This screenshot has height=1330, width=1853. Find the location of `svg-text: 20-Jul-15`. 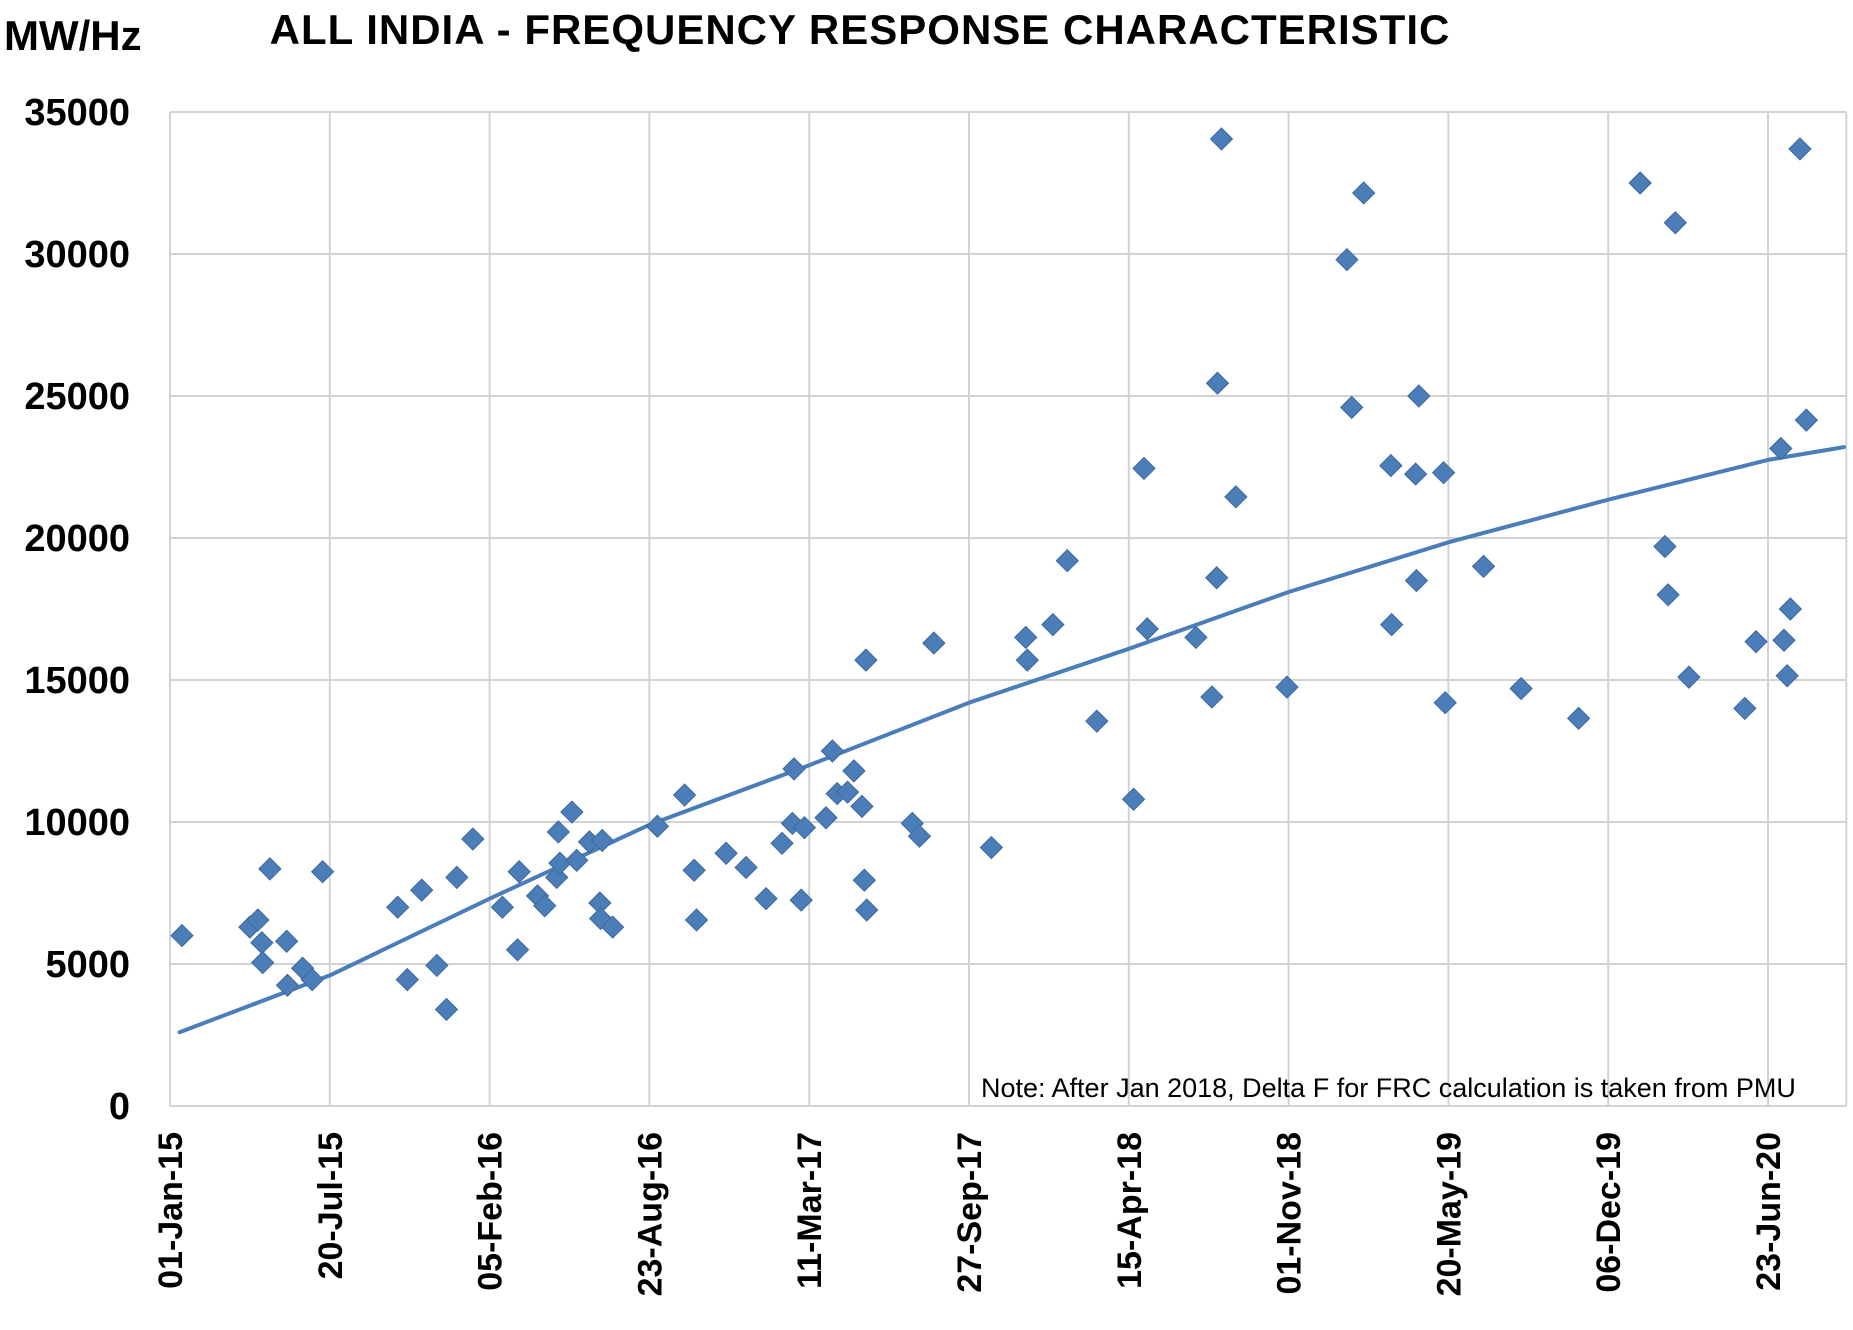

svg-text: 20-Jul-15 is located at coordinates (331, 1205).